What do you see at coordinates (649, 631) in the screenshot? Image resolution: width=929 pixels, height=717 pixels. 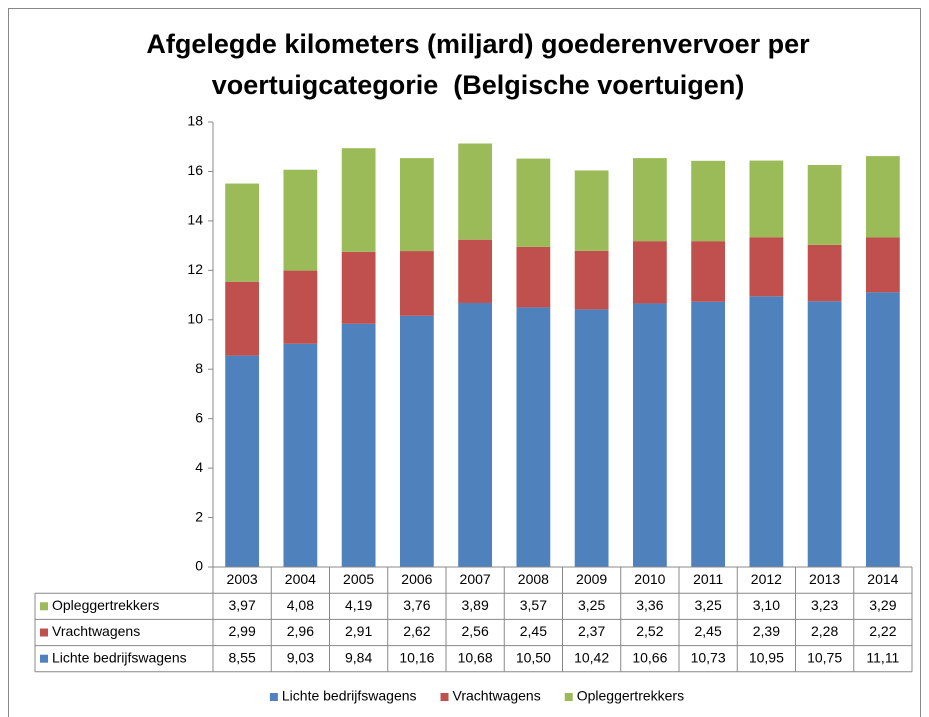 I see `table-cell: 2,52` at bounding box center [649, 631].